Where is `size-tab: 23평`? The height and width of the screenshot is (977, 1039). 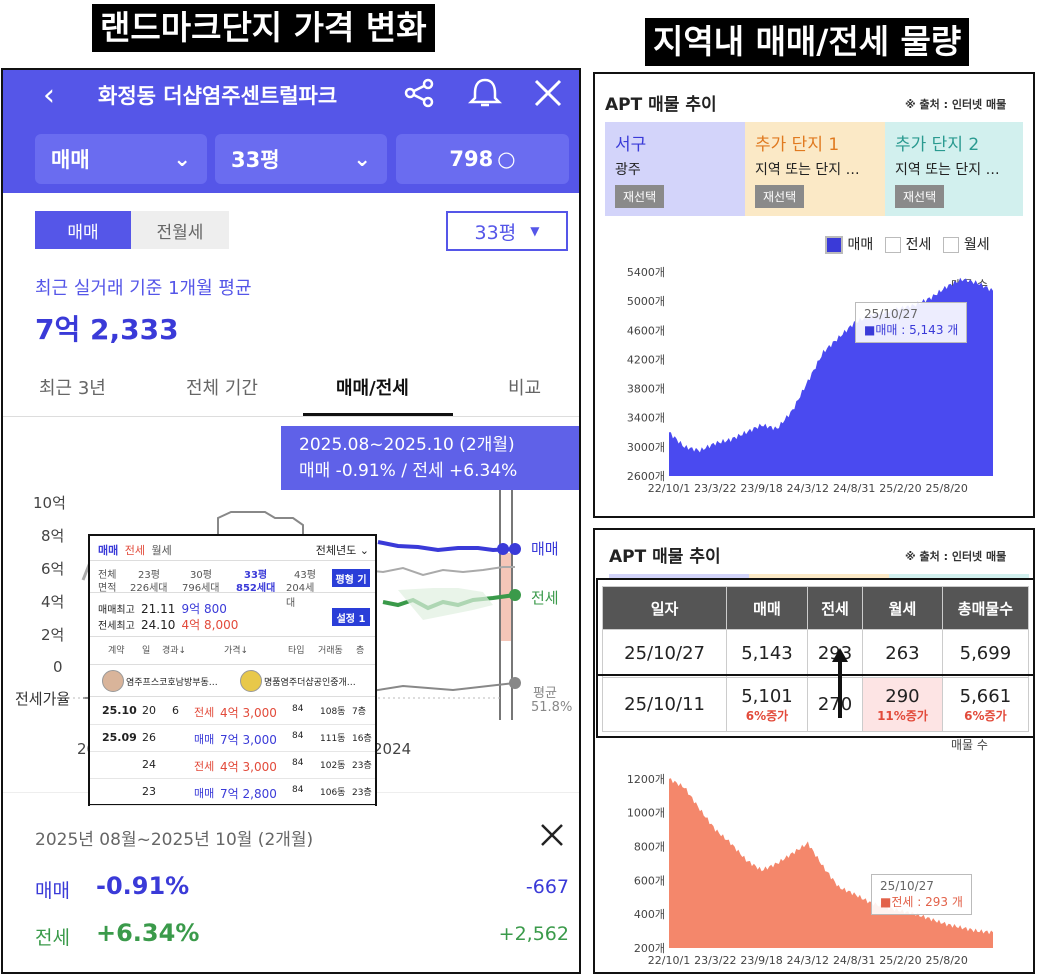
size-tab: 23평 is located at coordinates (149, 575).